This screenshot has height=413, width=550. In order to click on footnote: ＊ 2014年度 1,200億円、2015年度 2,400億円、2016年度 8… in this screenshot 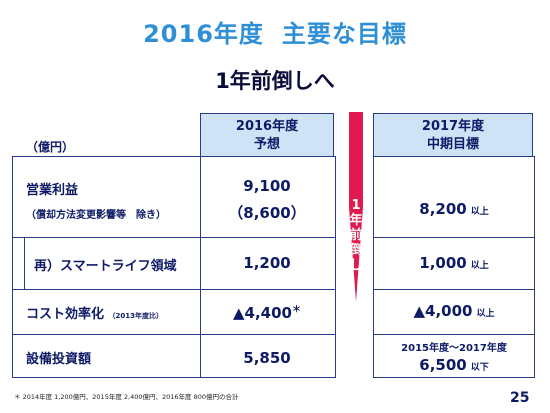, I will do `click(126, 397)`.